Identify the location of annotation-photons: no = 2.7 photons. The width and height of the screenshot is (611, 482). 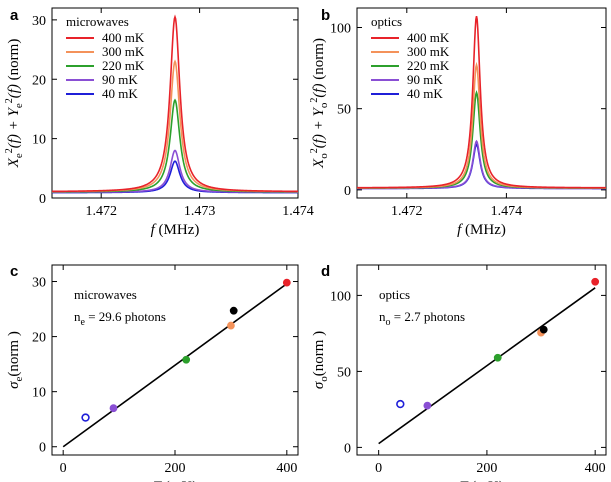
(422, 318).